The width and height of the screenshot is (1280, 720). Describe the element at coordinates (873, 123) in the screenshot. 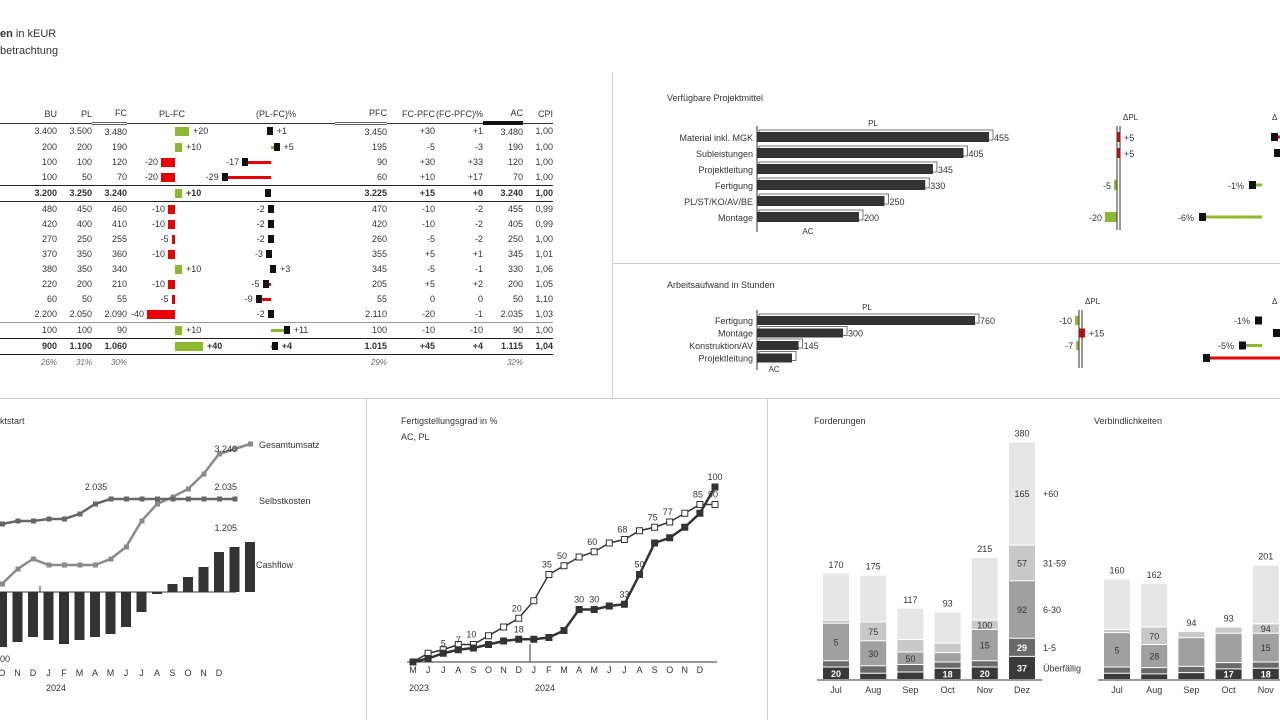

I see `pl-label: PL` at that location.